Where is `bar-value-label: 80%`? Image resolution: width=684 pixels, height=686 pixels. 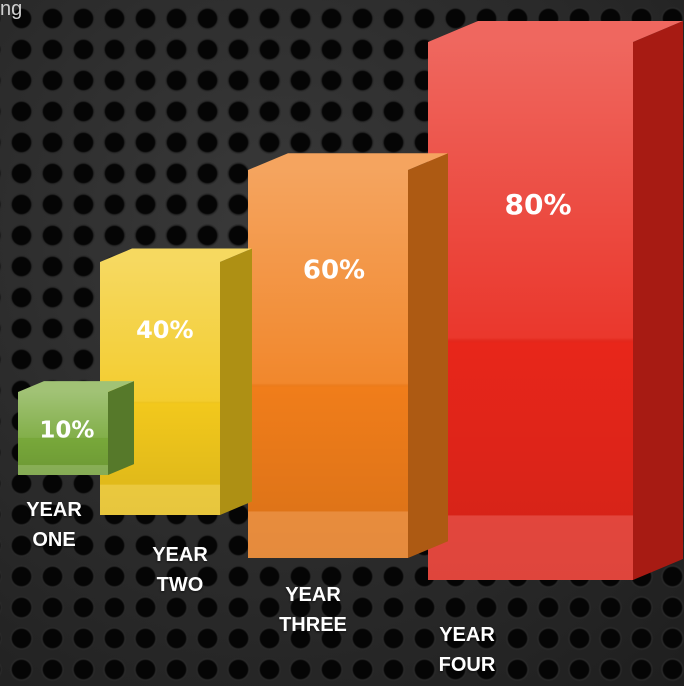
bar-value-label: 80% is located at coordinates (537, 204).